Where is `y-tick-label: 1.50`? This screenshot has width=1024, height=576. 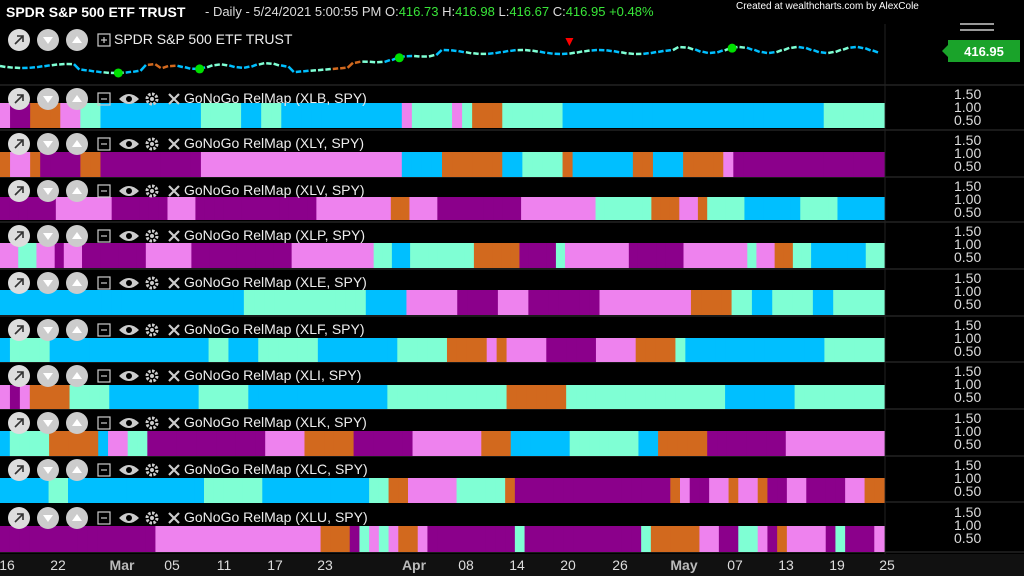 y-tick-label: 1.50 is located at coordinates (968, 418).